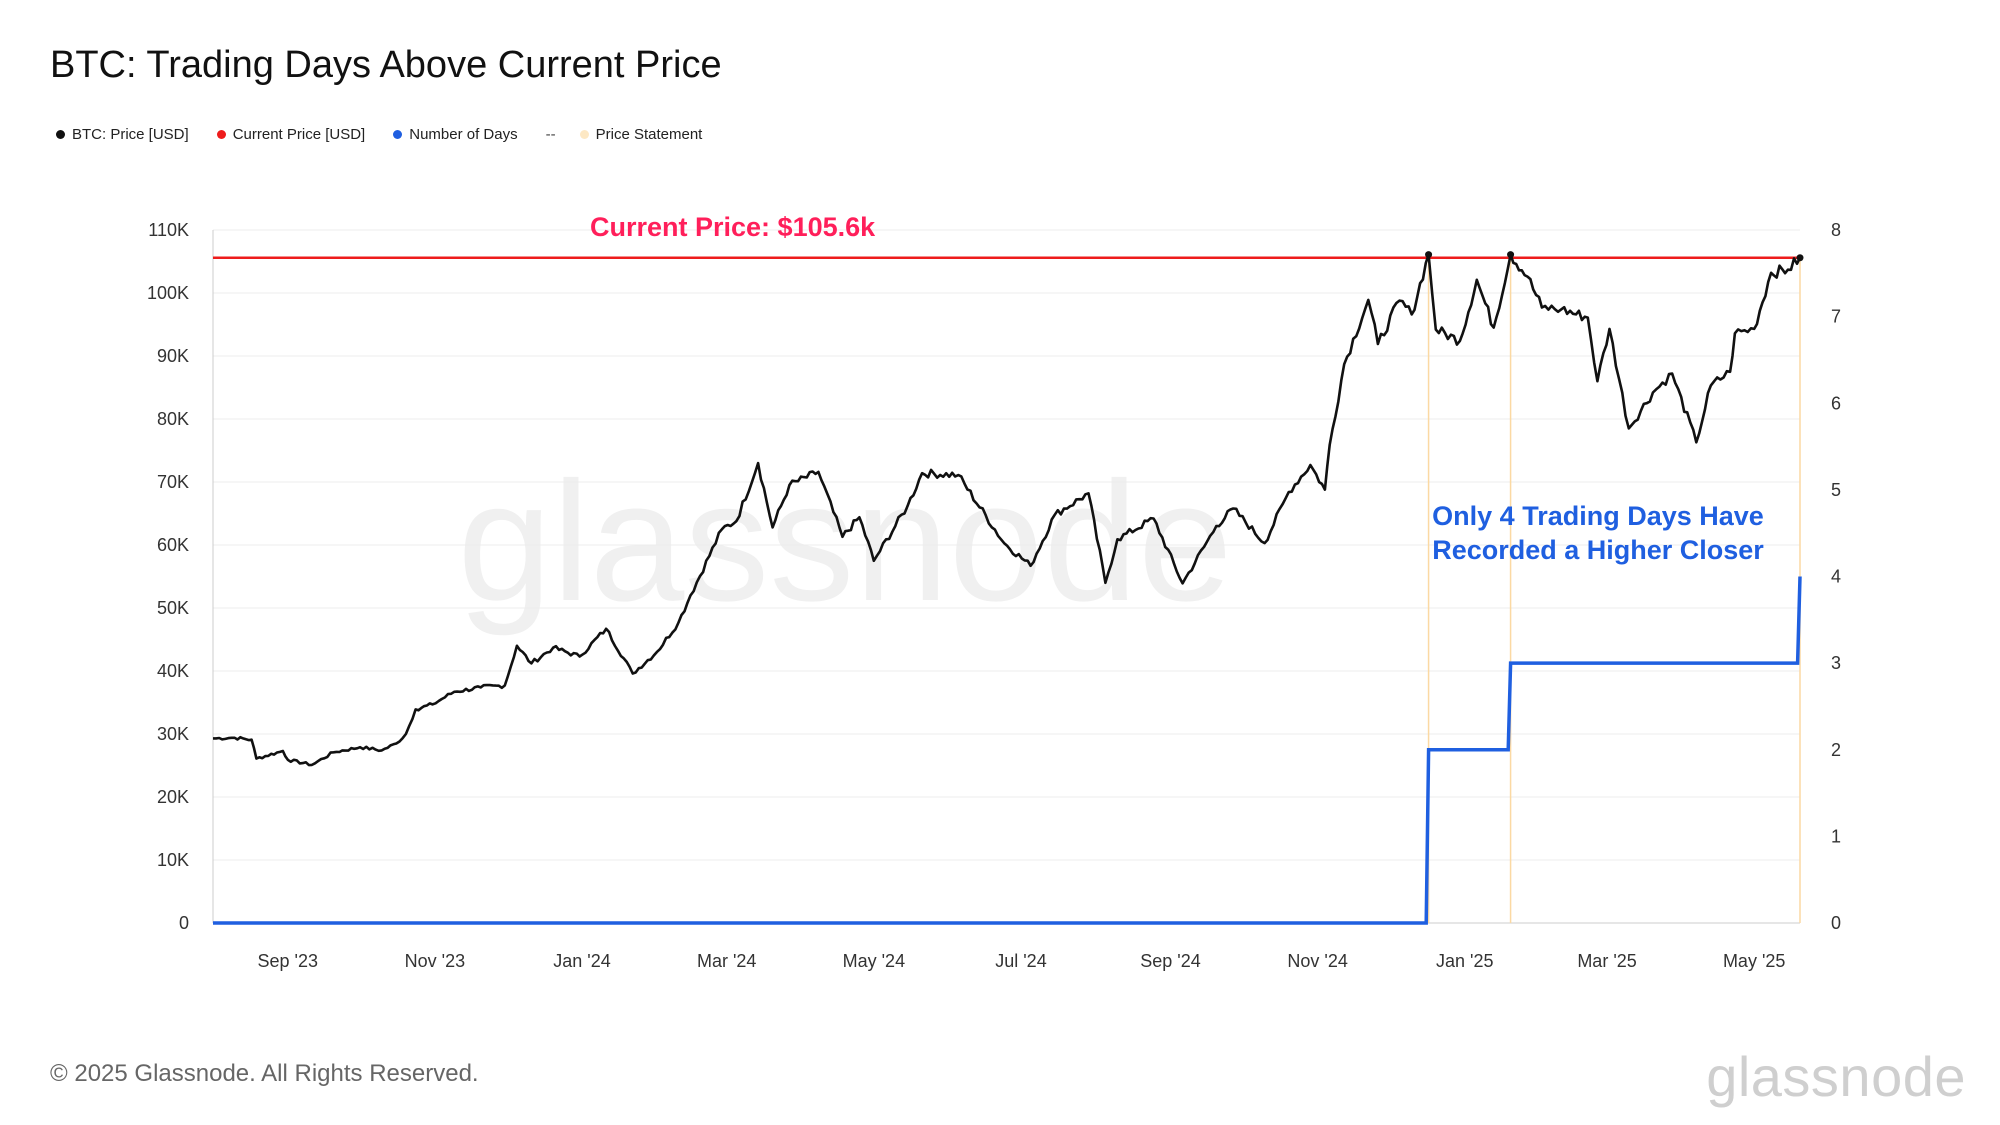 Image resolution: width=2000 pixels, height=1125 pixels. I want to click on legend-label-price-statement: Price Statement, so click(649, 134).